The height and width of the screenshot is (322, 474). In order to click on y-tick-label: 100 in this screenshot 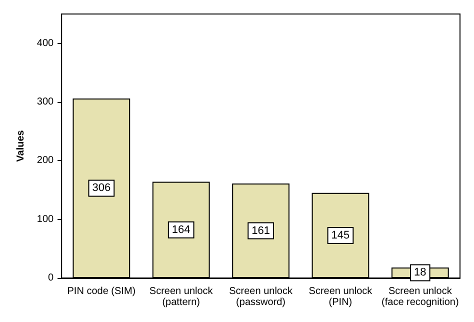, I will do `click(45, 219)`.